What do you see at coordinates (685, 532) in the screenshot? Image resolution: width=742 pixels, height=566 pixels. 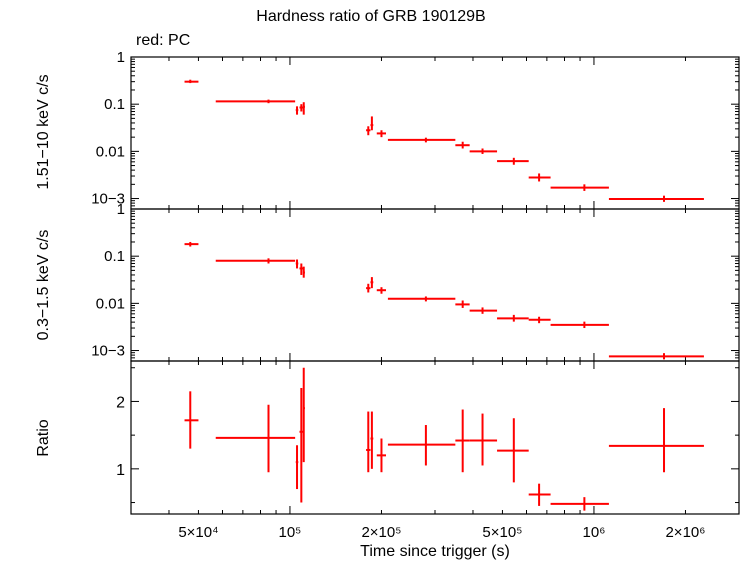 I see `x-tick-label: 2×10⁶` at bounding box center [685, 532].